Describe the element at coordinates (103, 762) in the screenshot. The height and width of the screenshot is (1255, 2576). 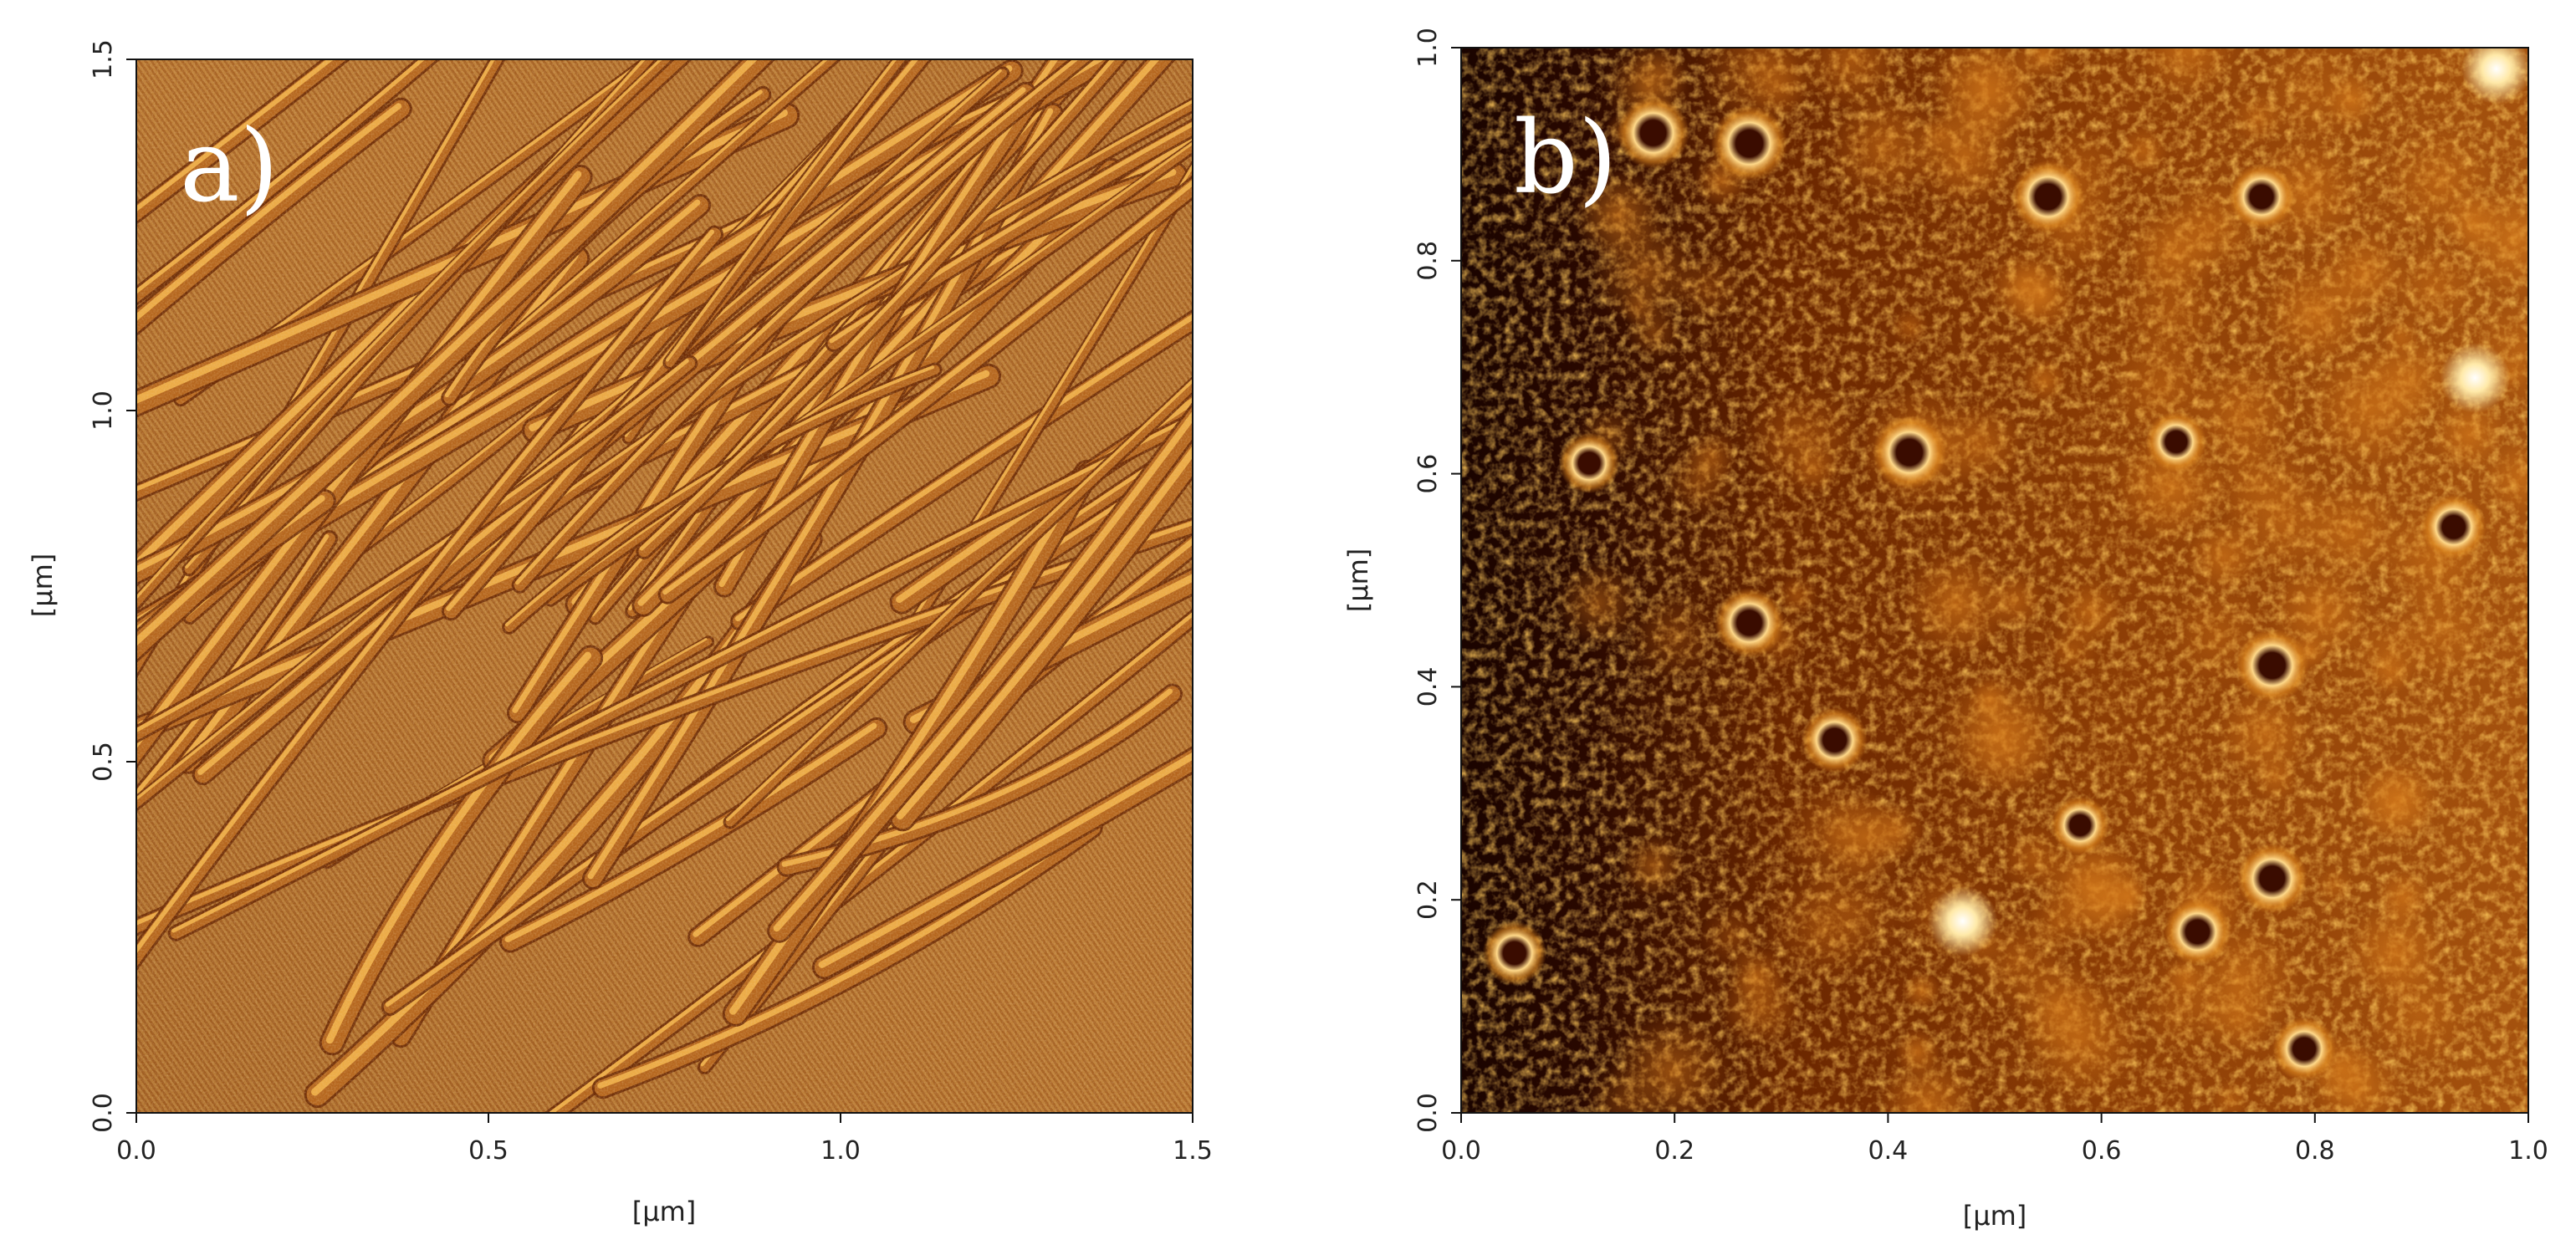
I see `panel-a-y-tick-label: 0.5` at that location.